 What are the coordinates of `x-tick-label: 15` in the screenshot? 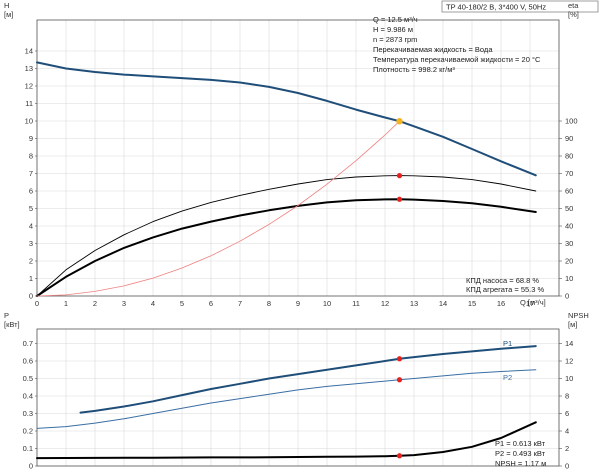 It's located at (472, 303).